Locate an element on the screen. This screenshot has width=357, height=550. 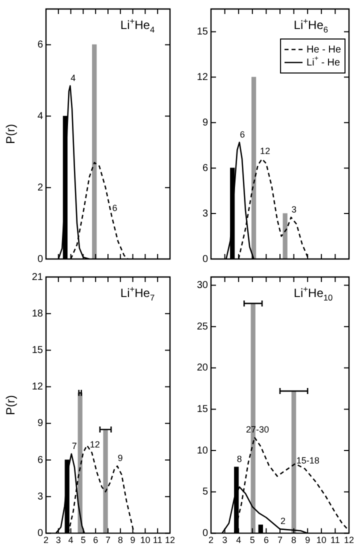
annotation: 3 is located at coordinates (294, 209).